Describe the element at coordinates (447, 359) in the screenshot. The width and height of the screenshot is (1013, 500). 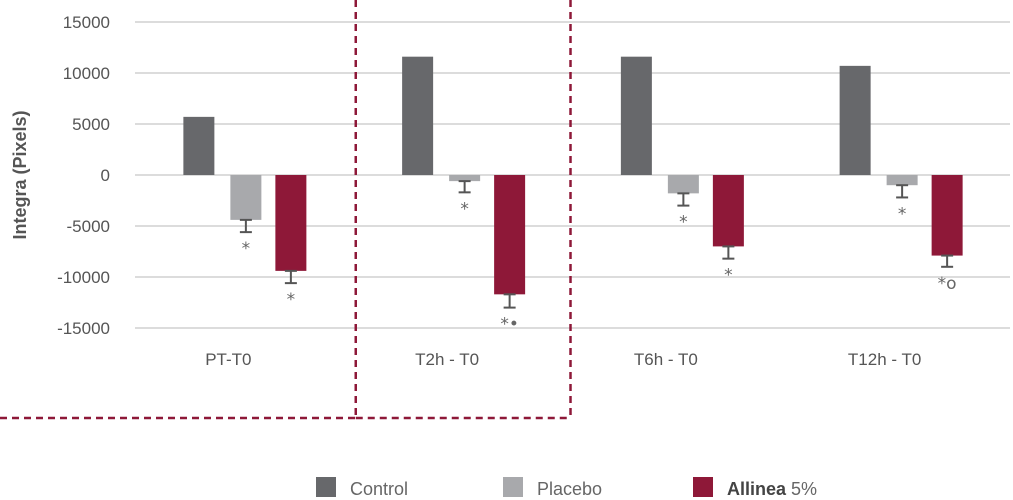
I see `x-tick-label: T2h - T0` at that location.